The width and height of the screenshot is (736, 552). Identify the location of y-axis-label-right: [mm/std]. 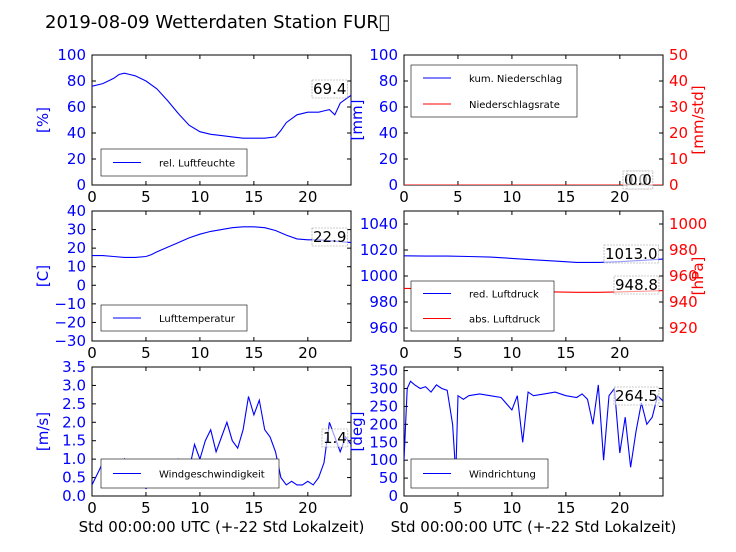
(698, 119).